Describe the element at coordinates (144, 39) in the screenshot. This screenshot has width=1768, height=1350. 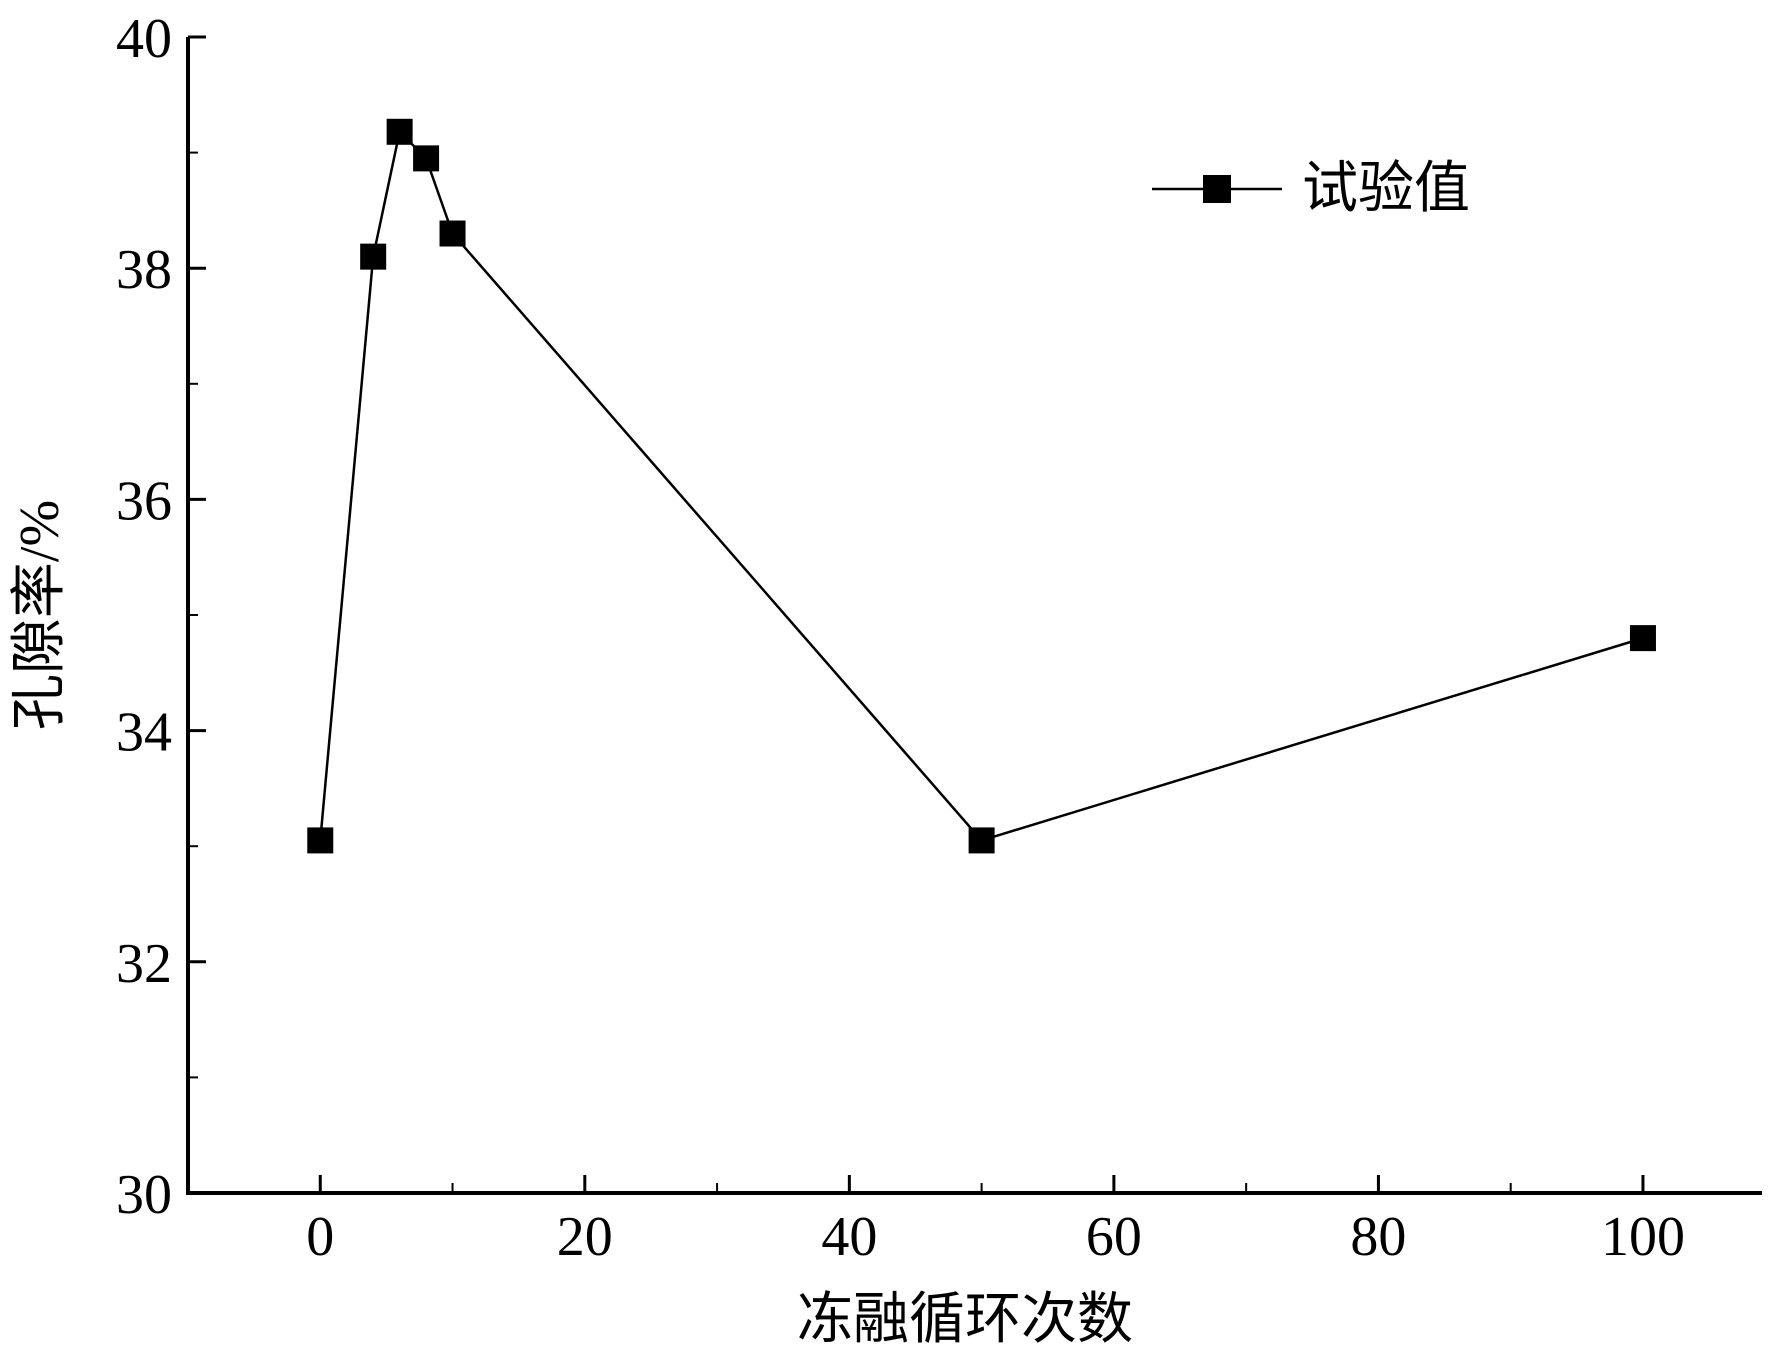
I see `y-tick-label: 40` at that location.